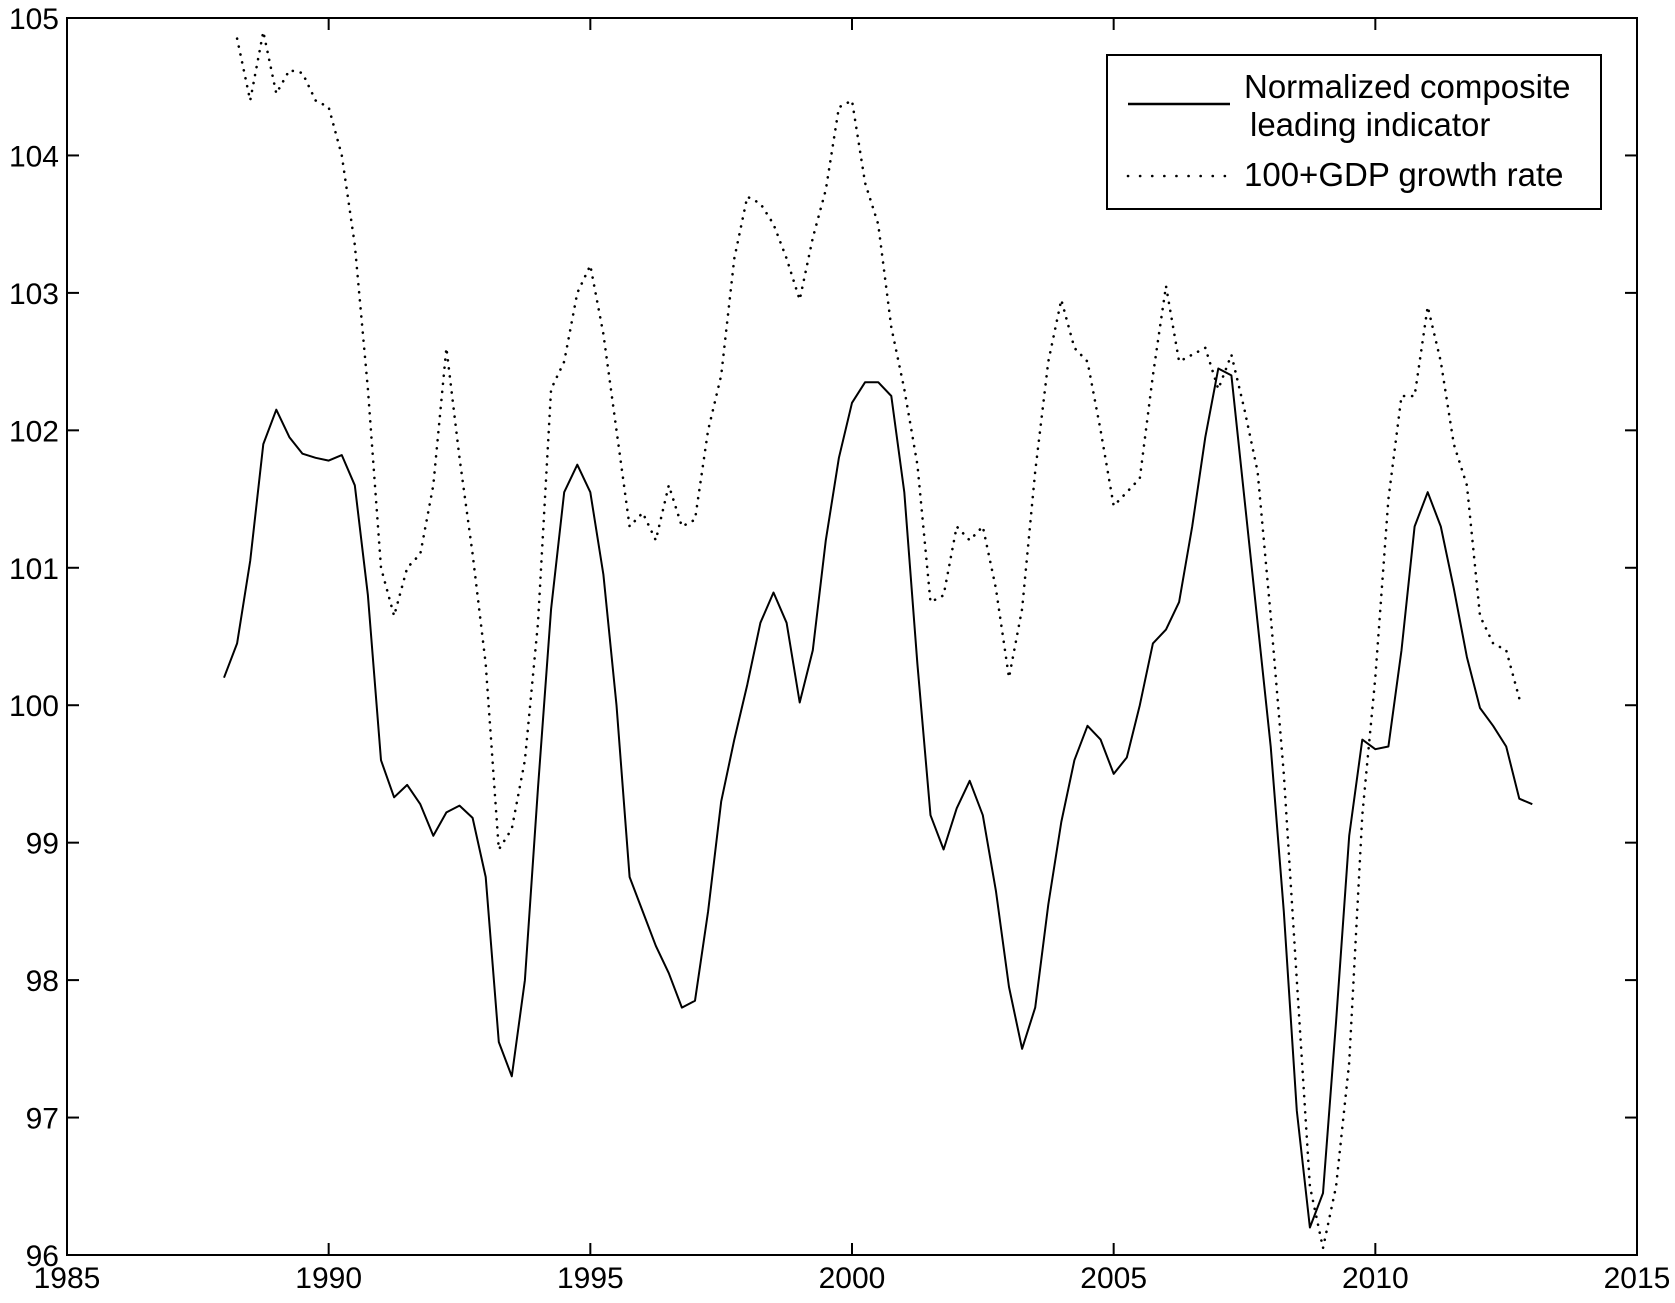 This screenshot has height=1303, width=1675. Describe the element at coordinates (67, 1278) in the screenshot. I see `x-tick-label: 1985` at that location.